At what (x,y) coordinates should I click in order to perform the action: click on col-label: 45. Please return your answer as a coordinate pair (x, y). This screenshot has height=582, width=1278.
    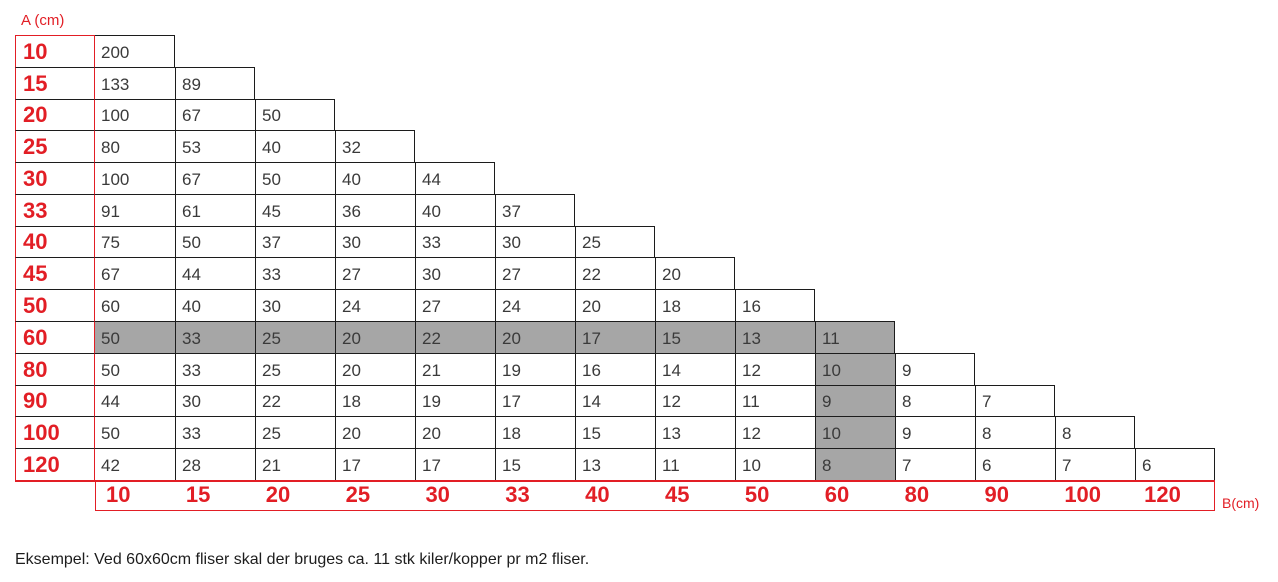
    Looking at the image, I should click on (677, 494).